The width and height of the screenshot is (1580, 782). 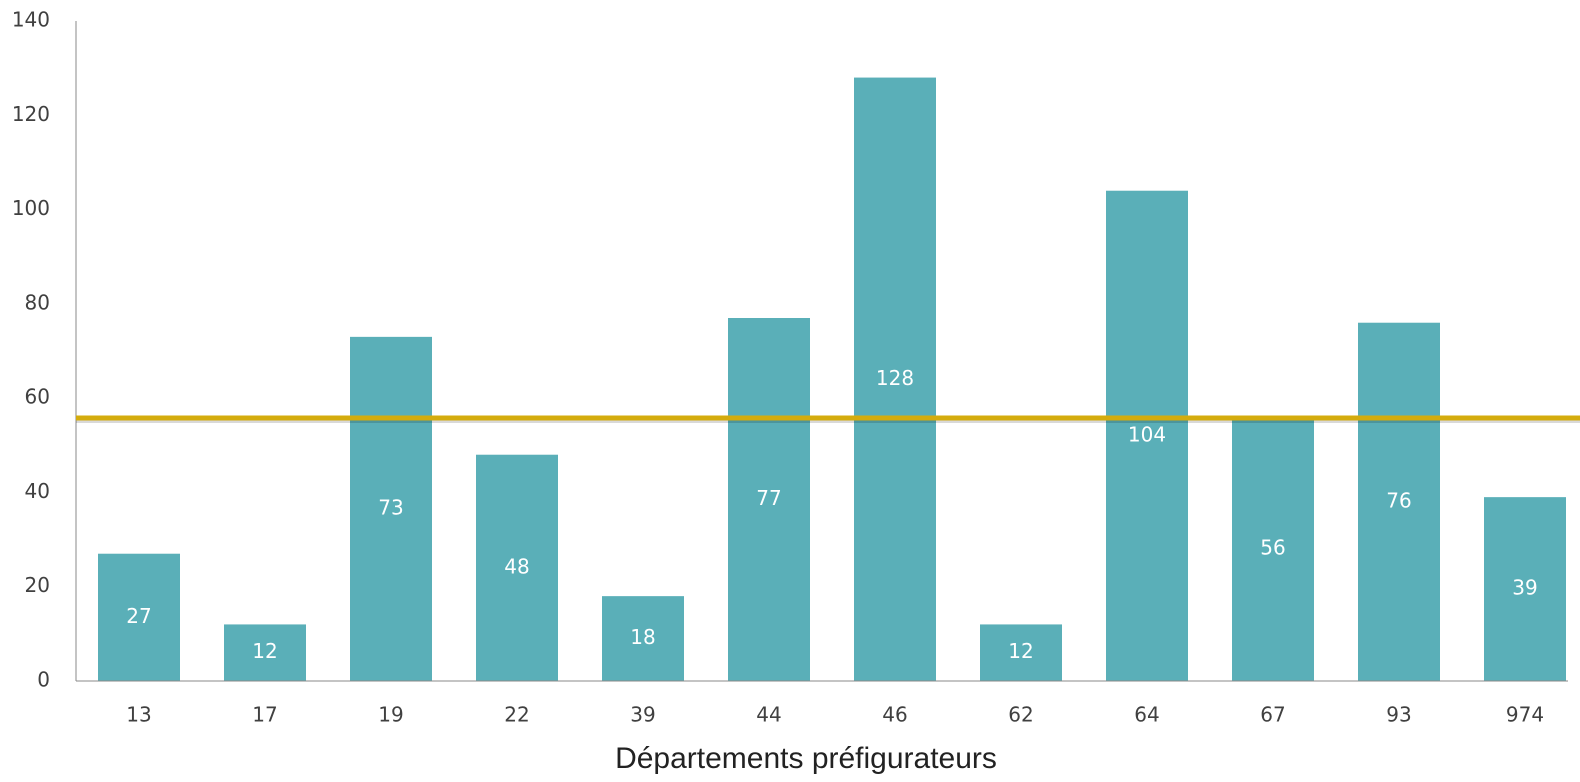 I want to click on y-tick-label: 40, so click(x=37, y=491).